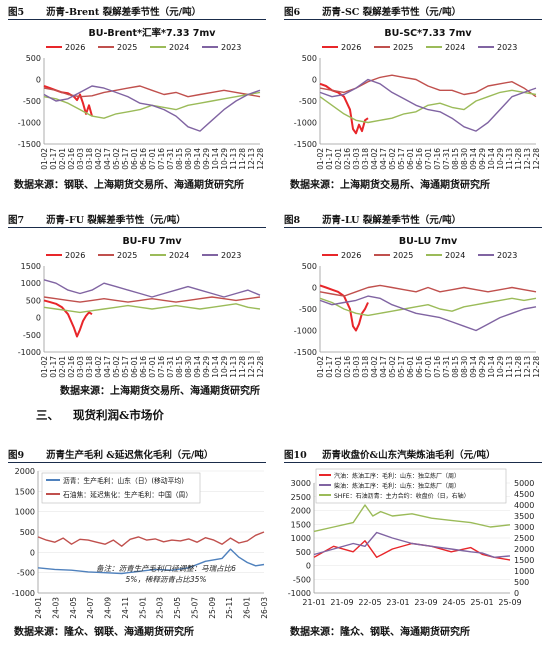 The height and width of the screenshot is (646, 550). What do you see at coordinates (428, 241) in the screenshot?
I see `chart-title: BU-LU 7mv` at bounding box center [428, 241].